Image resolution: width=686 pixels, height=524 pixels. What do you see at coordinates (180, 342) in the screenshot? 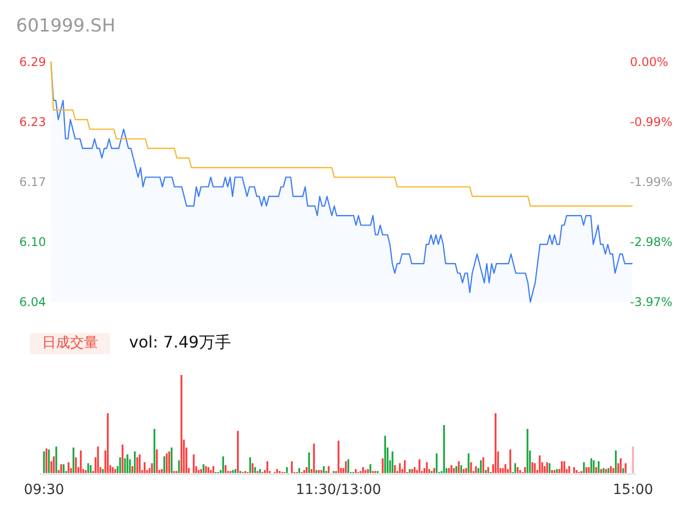
I see `text: vol: 7.49万手` at bounding box center [180, 342].